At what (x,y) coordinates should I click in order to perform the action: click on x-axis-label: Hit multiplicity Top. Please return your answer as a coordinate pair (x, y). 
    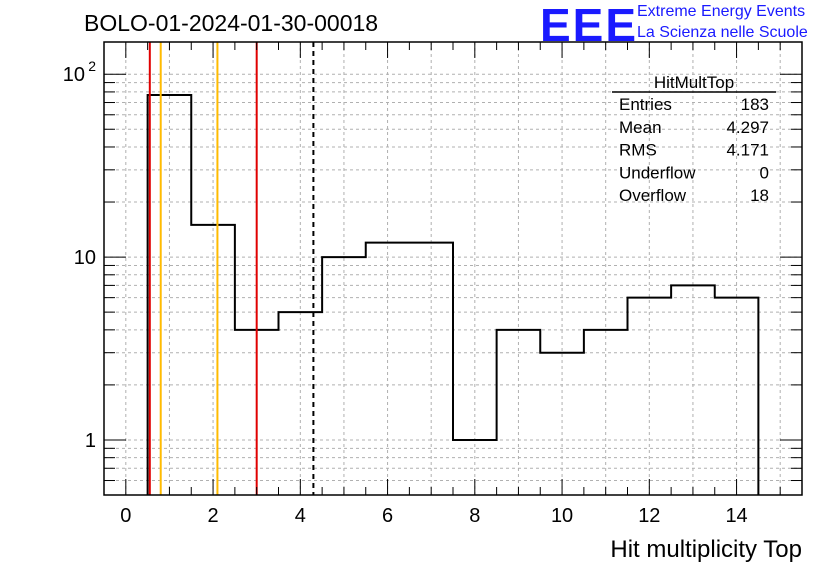
    Looking at the image, I should click on (706, 549).